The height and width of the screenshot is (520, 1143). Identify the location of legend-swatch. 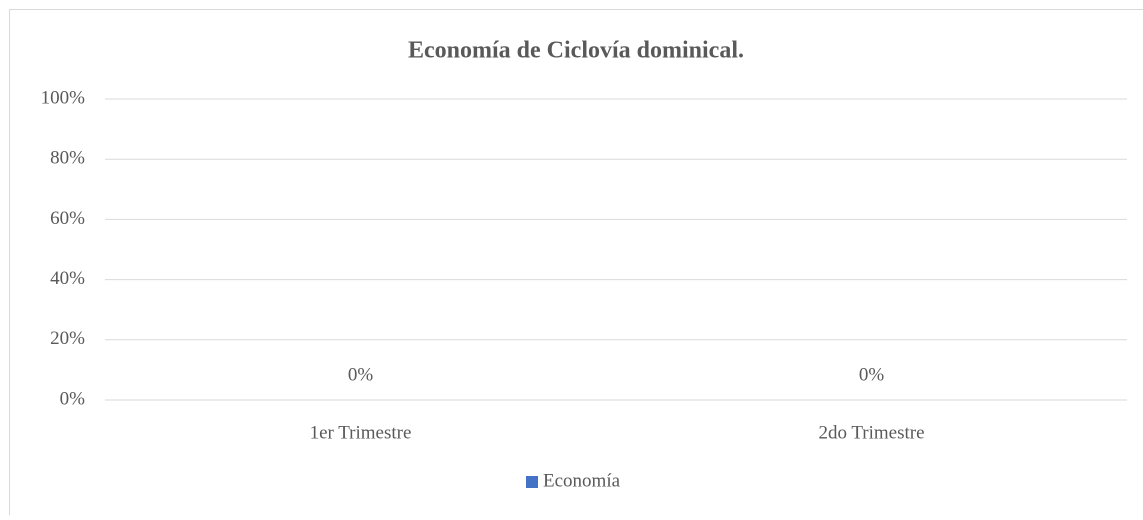
(532, 482).